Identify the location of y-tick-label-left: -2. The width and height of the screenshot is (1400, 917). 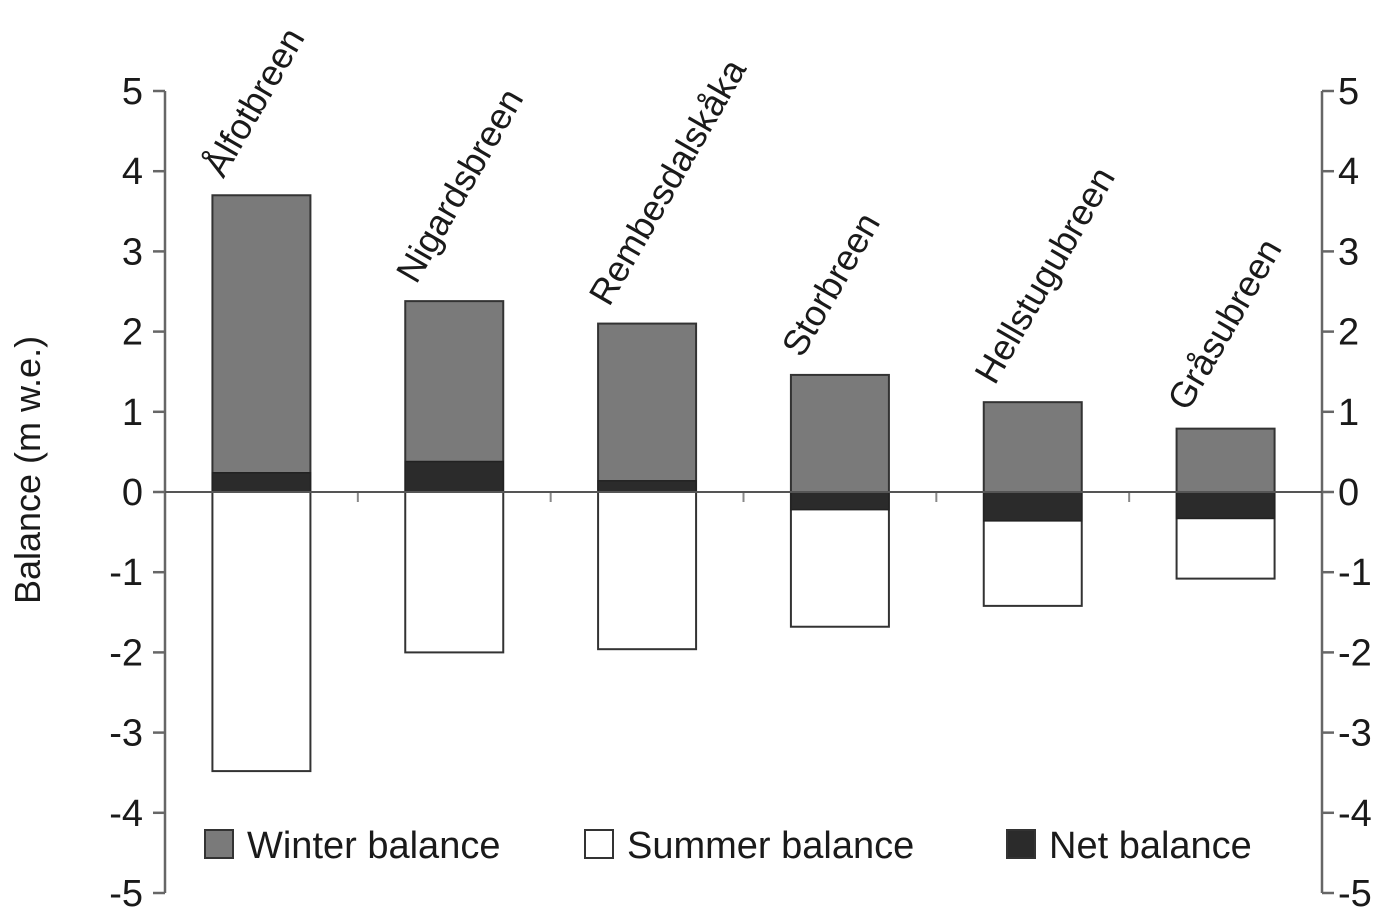
(126, 653).